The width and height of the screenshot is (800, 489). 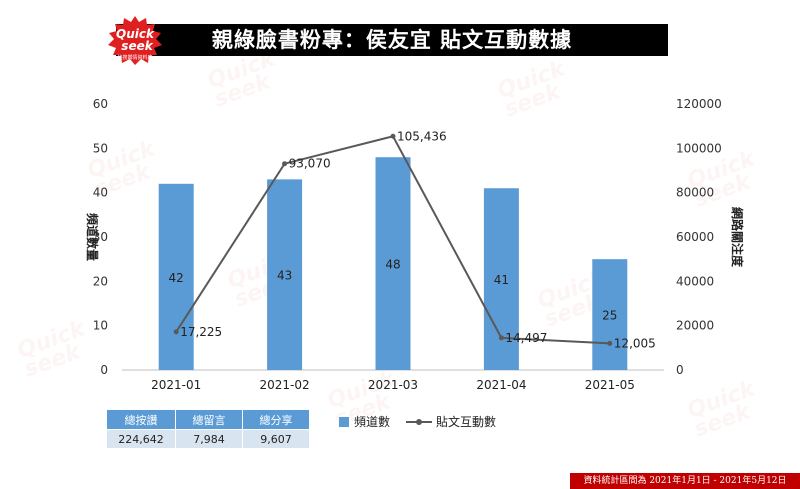 I want to click on legend-bar-swatch, so click(x=344, y=421).